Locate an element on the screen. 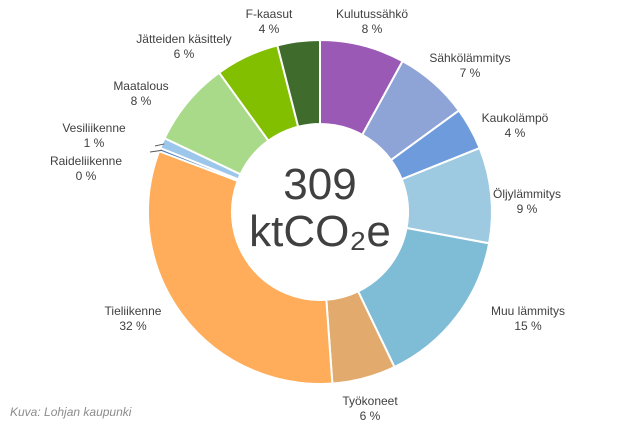  total-unit: ktCO₂e is located at coordinates (320, 231).